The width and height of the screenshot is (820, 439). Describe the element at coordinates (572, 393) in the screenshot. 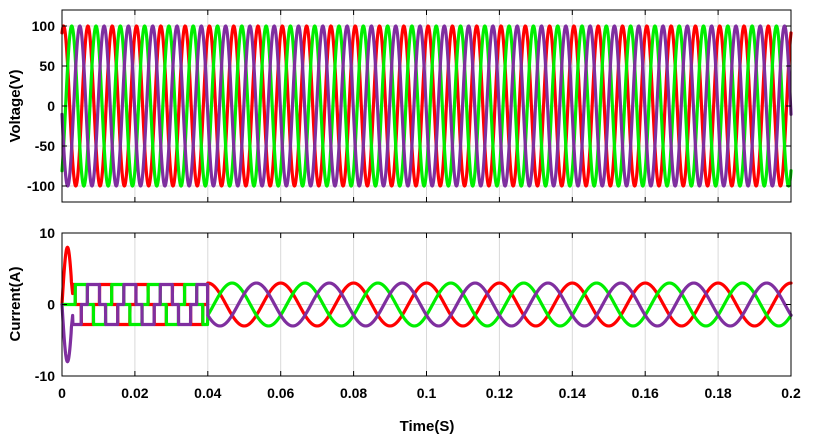

I see `x-tick-label: 0.14` at that location.